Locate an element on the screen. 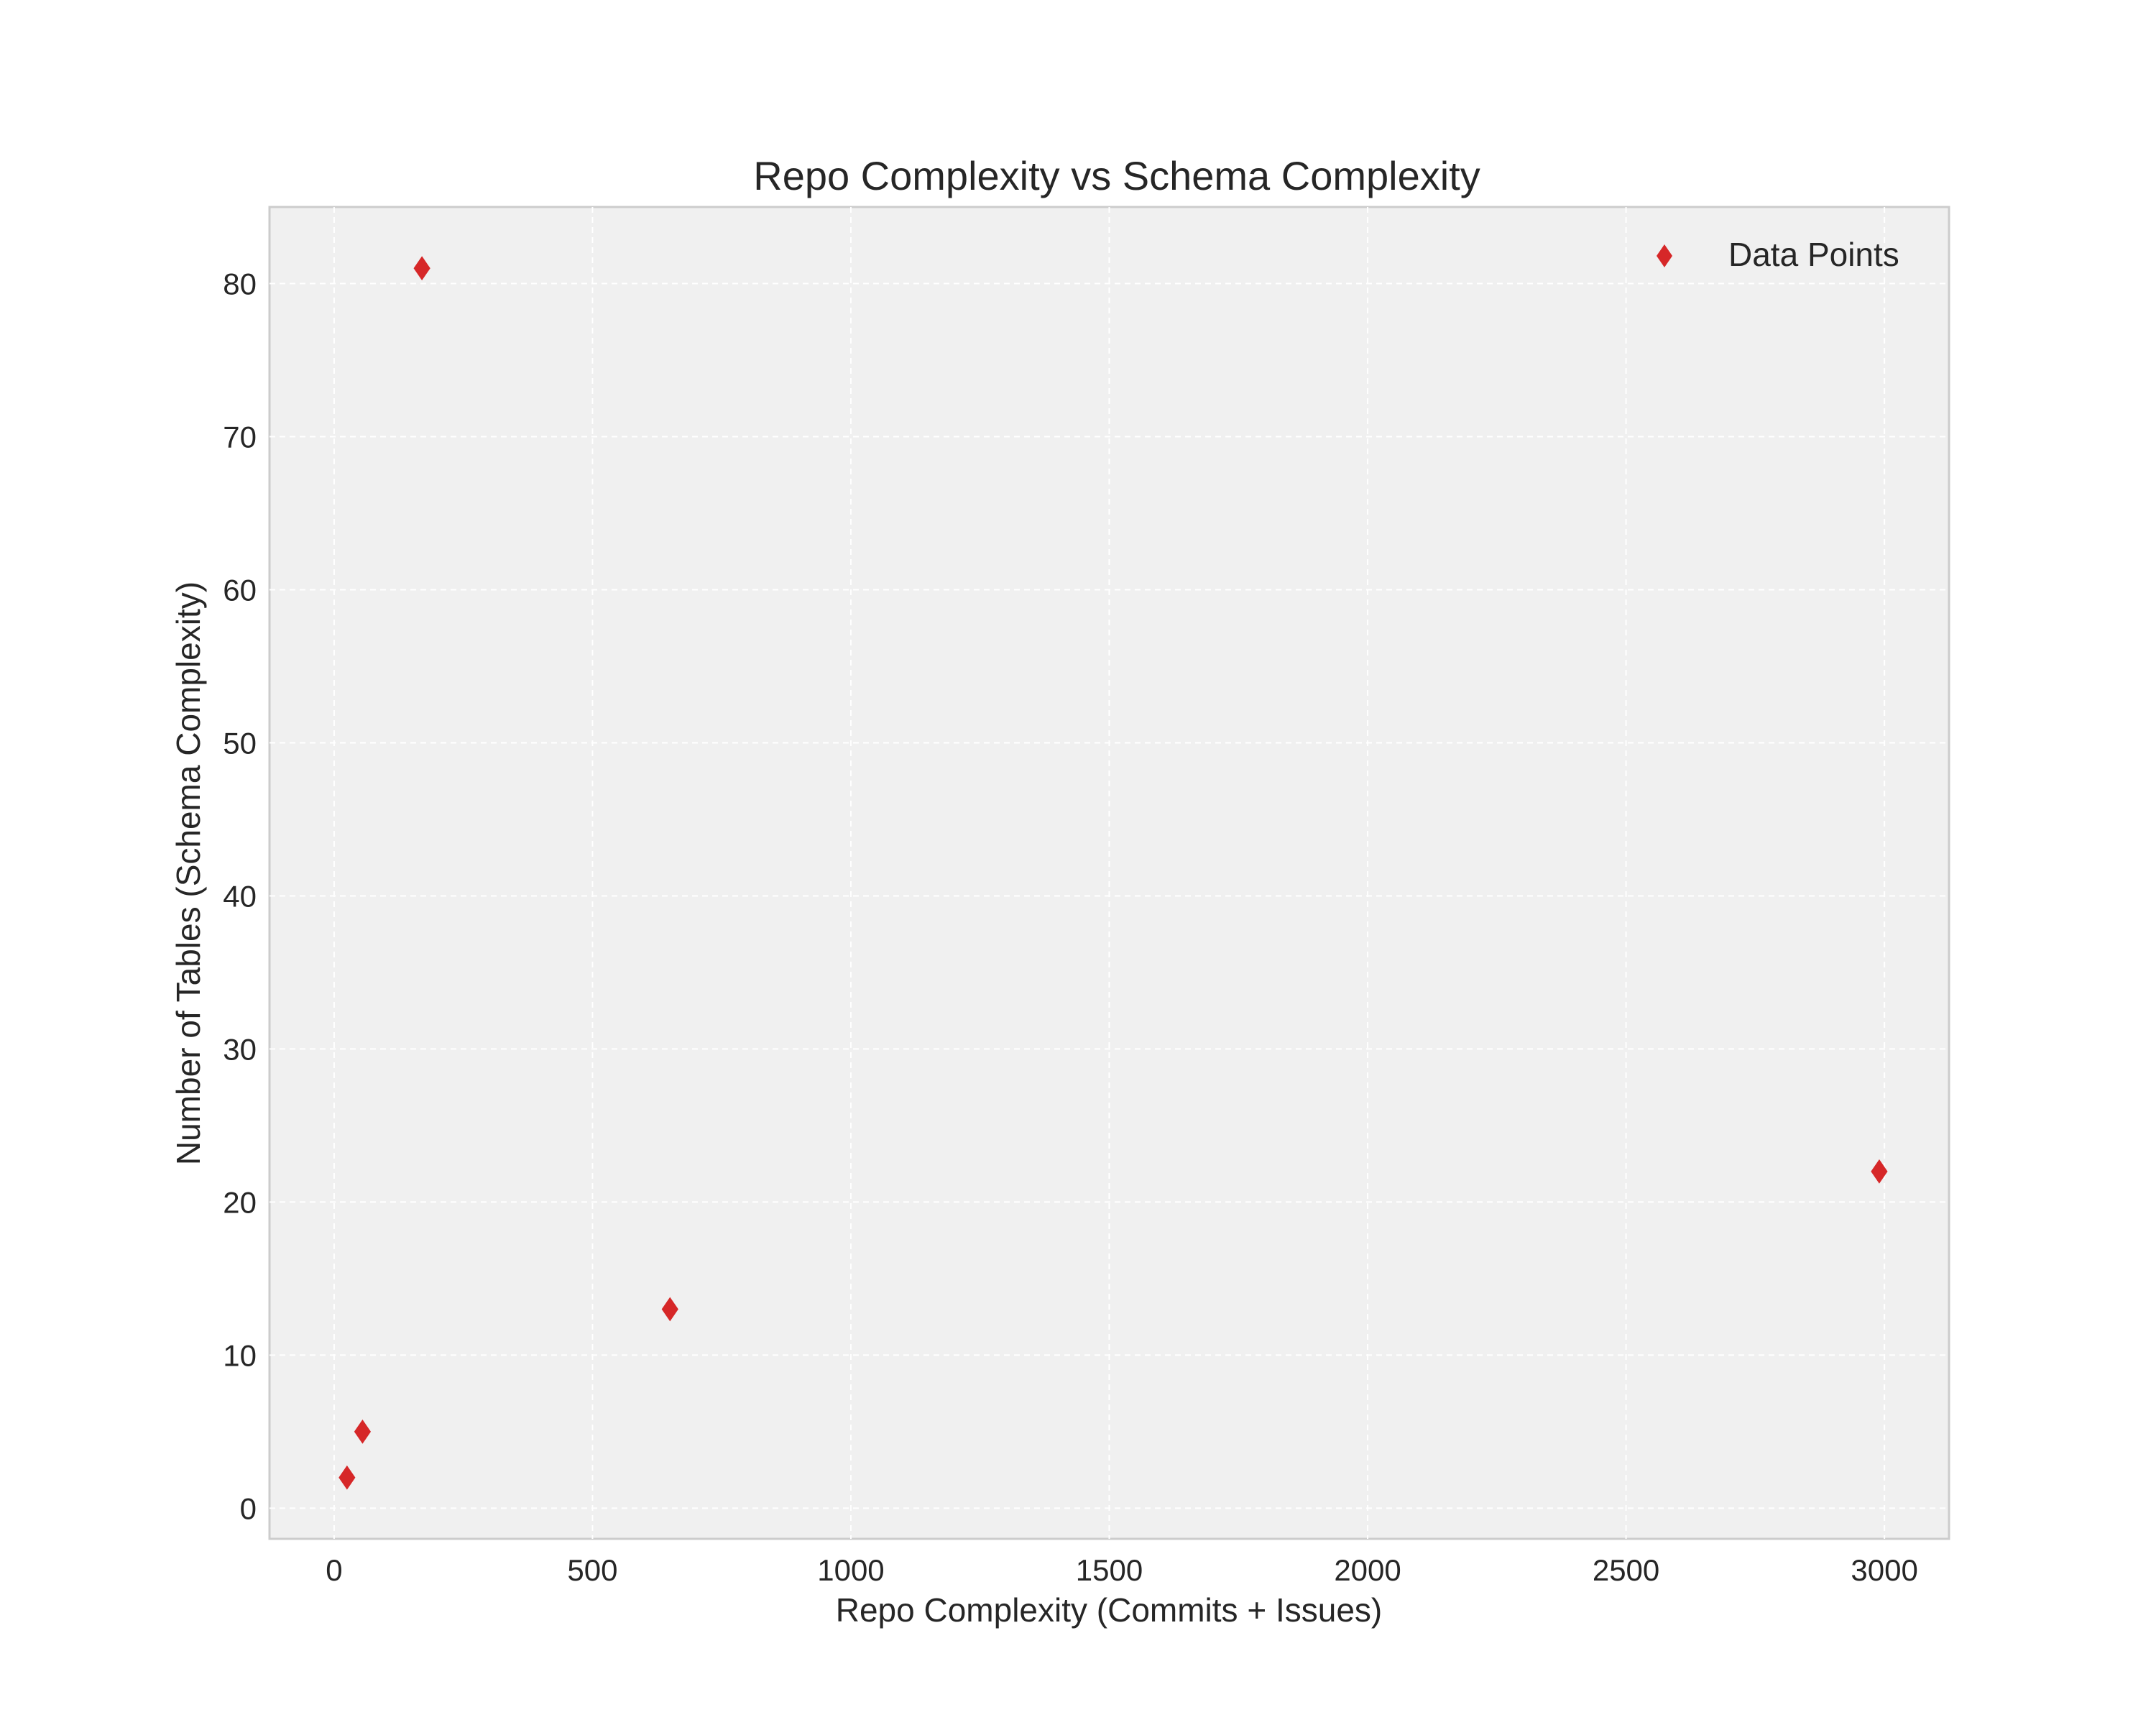  legend: Data Points is located at coordinates (1778, 254).